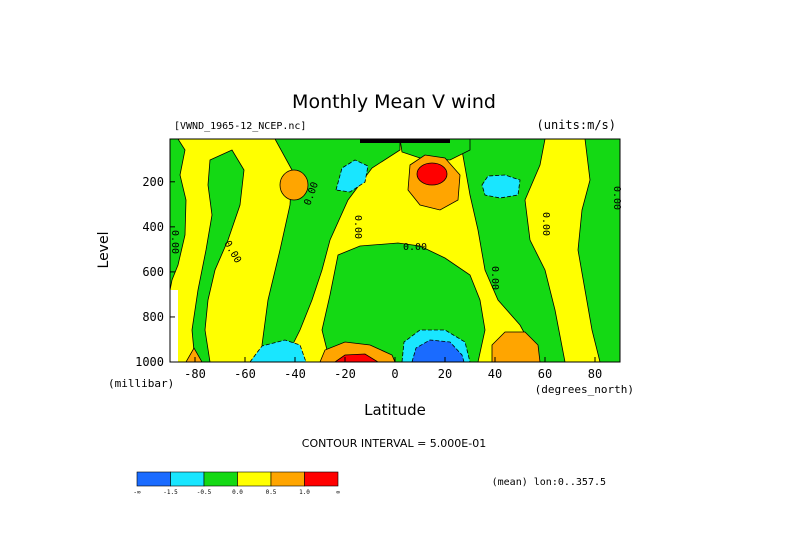 The height and width of the screenshot is (558, 789). Describe the element at coordinates (394, 374) in the screenshot. I see `x-tick-label: 0` at that location.